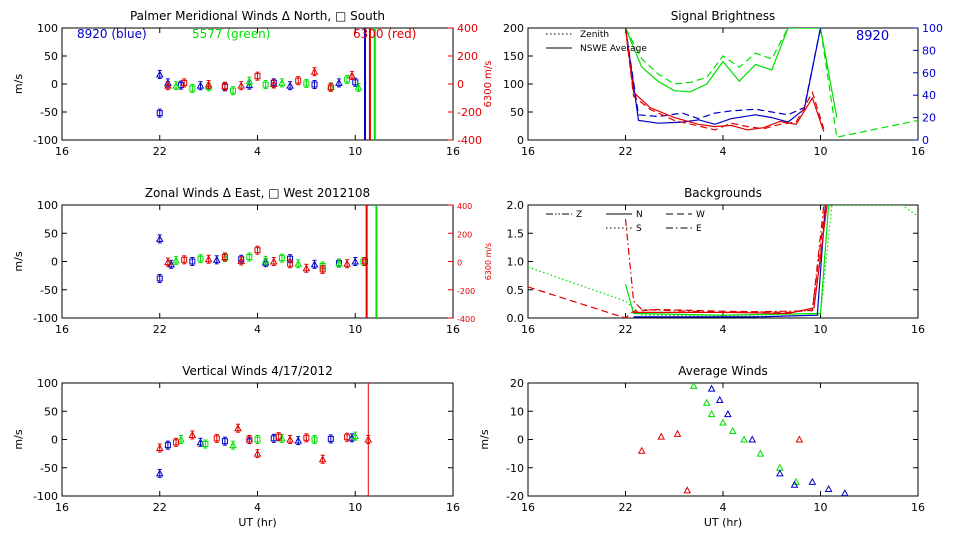  Describe the element at coordinates (257, 507) in the screenshot. I see `vertical-x-tick-label: 4` at that location.